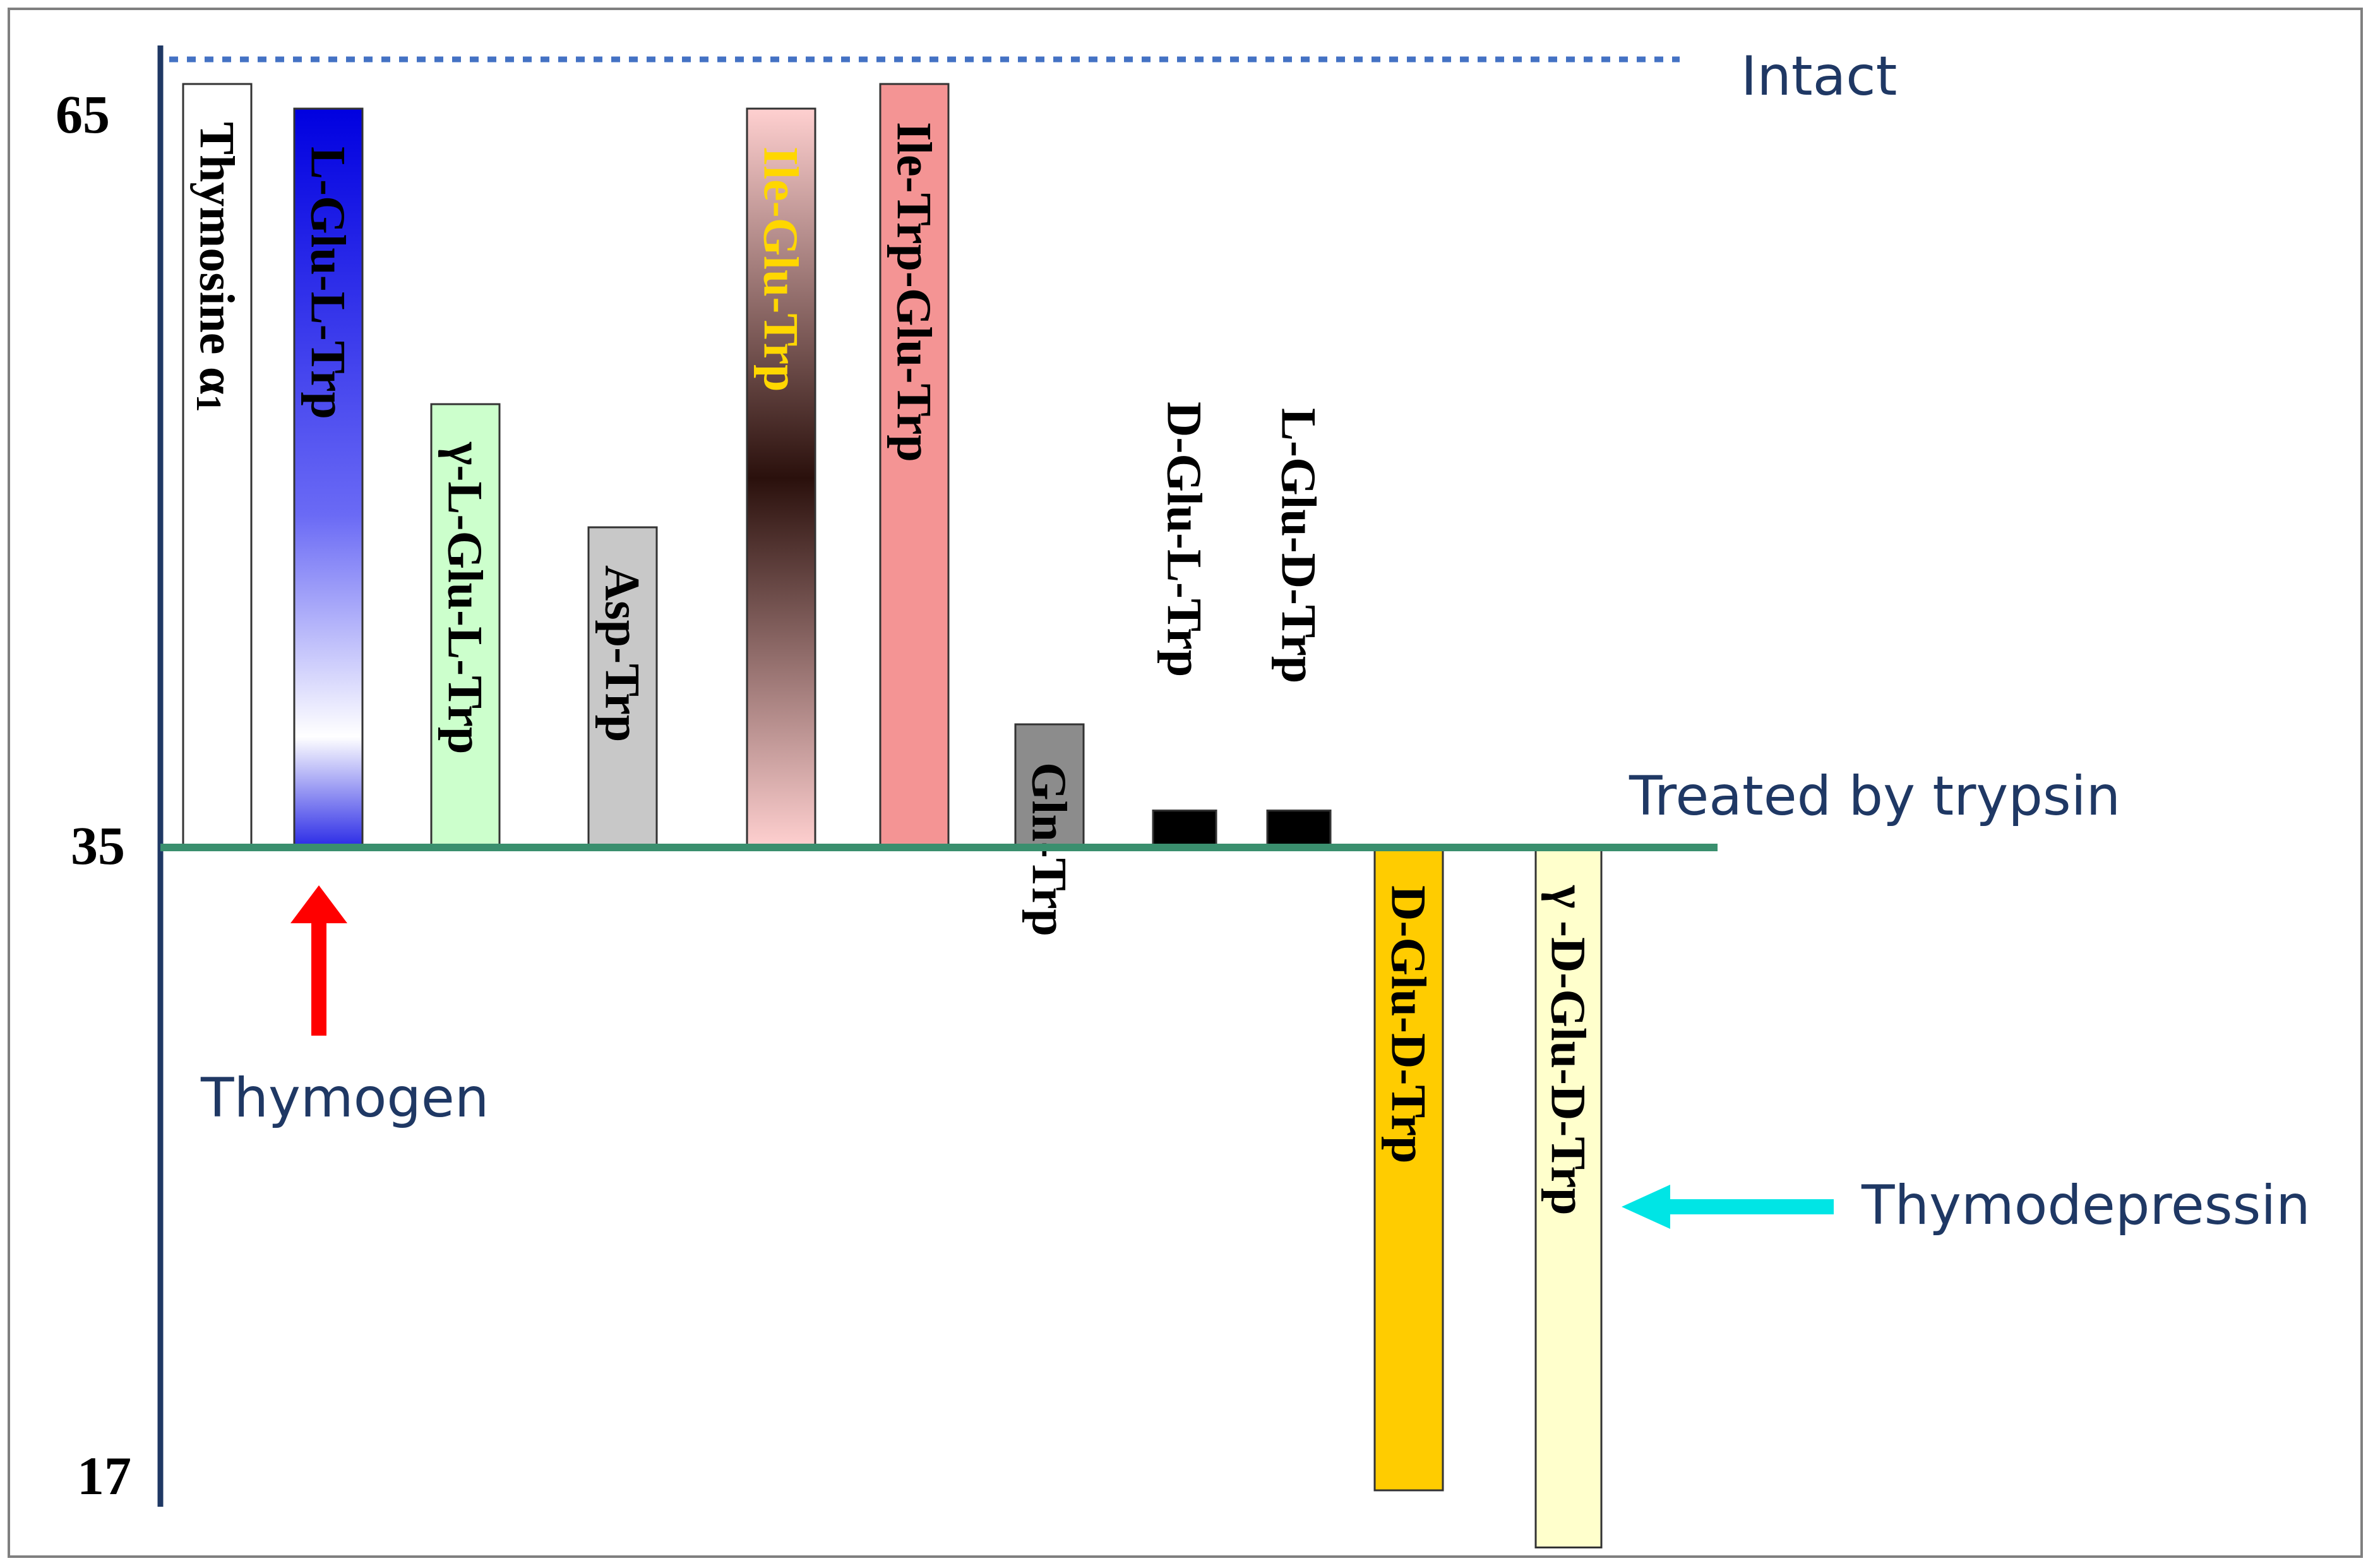  Describe the element at coordinates (1184, 540) in the screenshot. I see `bar-label-7: D-Glu-L-Trp` at that location.